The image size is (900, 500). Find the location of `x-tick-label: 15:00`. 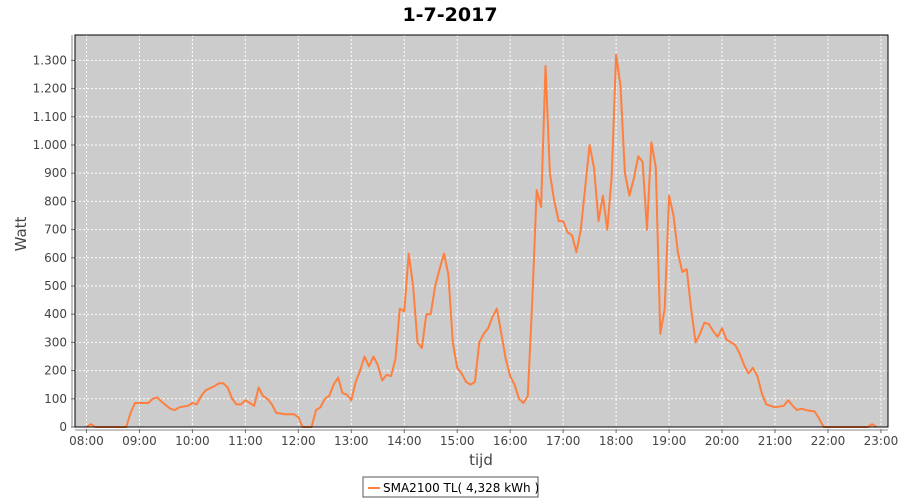

x-tick-label: 15:00 is located at coordinates (457, 441).